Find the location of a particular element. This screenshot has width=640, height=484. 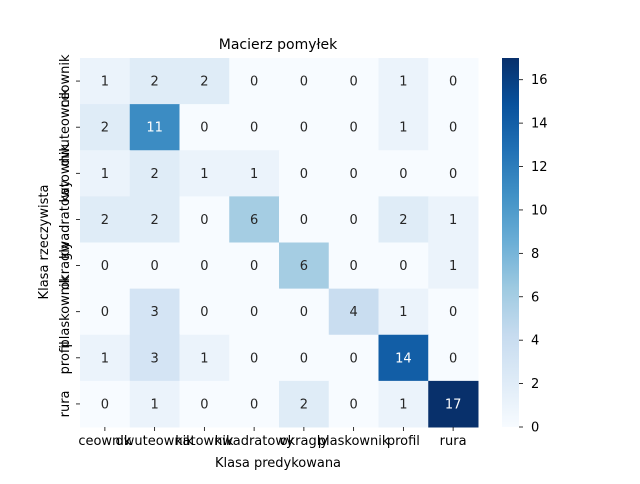

cell-value-label: 4 is located at coordinates (353, 312).